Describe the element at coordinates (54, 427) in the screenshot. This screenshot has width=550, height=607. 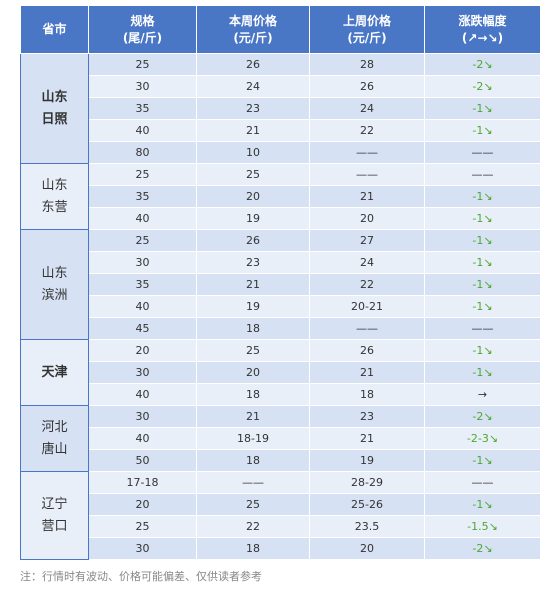
I see `province-line: 河北` at that location.